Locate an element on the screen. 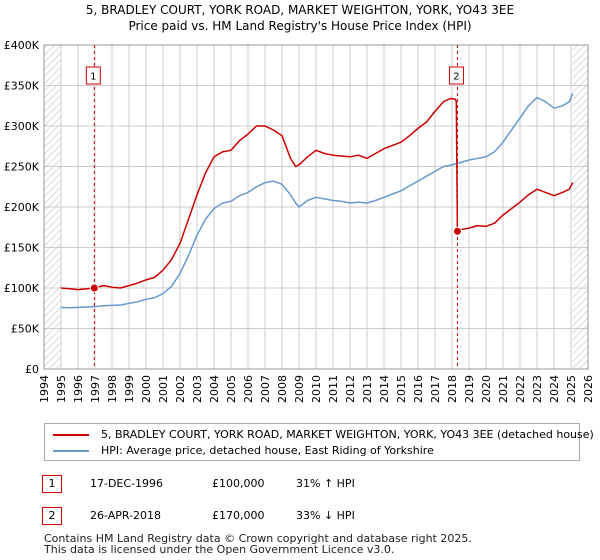 The height and width of the screenshot is (560, 600). x-tick-label: 2017 is located at coordinates (435, 389).